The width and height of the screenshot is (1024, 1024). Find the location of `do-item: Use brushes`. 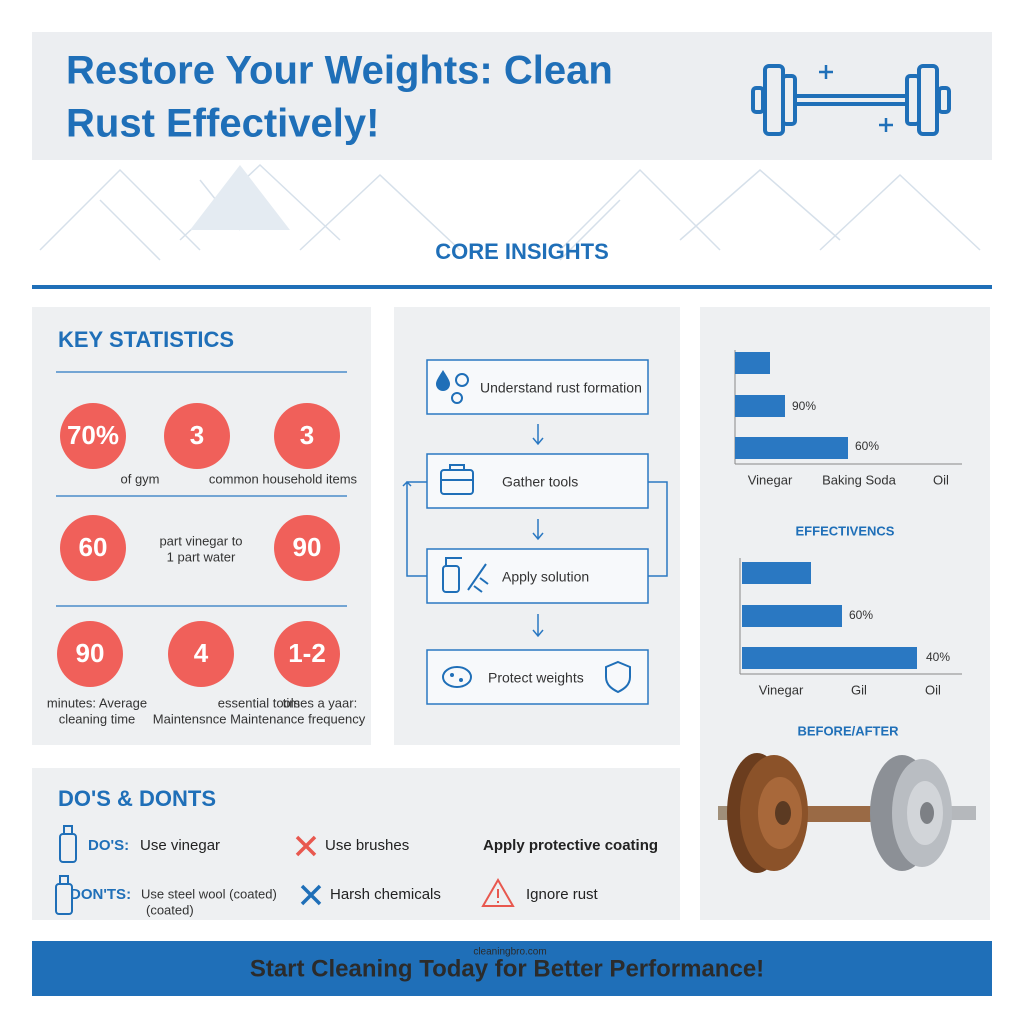

do-item: Use brushes is located at coordinates (367, 845).